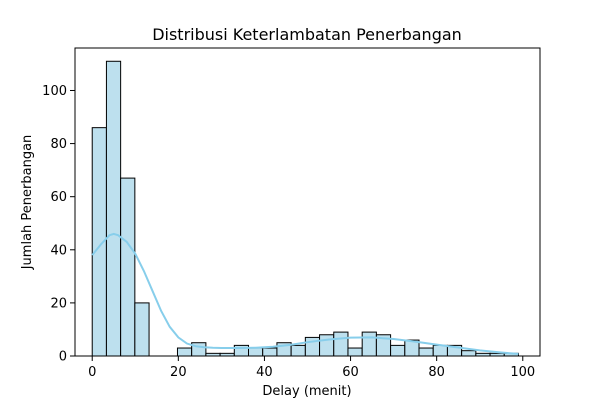  Describe the element at coordinates (350, 372) in the screenshot. I see `x-tick-label: 60` at that location.